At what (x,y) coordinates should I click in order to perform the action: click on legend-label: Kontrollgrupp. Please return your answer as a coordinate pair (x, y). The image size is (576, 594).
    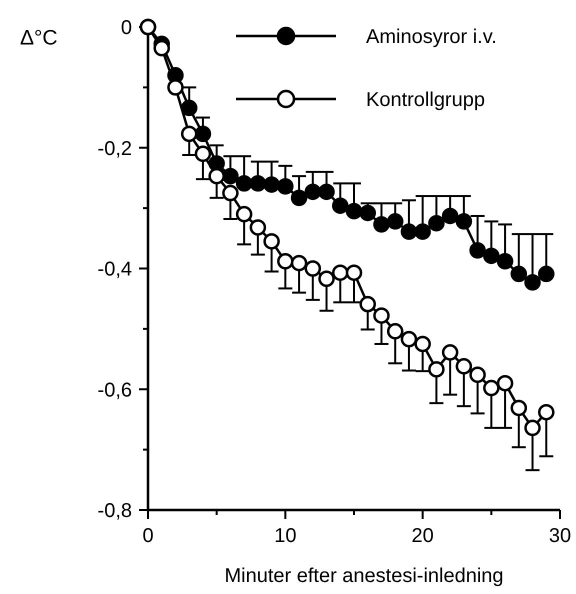
    Looking at the image, I should click on (425, 100).